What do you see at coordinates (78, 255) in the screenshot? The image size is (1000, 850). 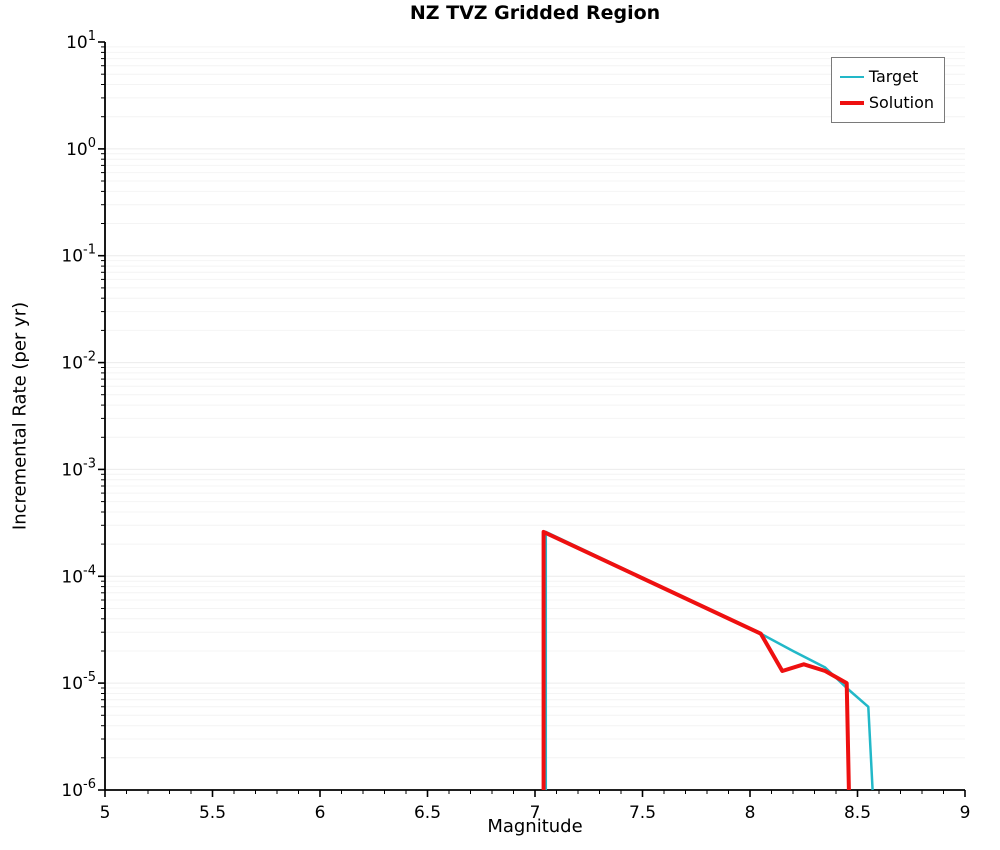 I see `svg-text: 10⁻¹` at bounding box center [78, 255].